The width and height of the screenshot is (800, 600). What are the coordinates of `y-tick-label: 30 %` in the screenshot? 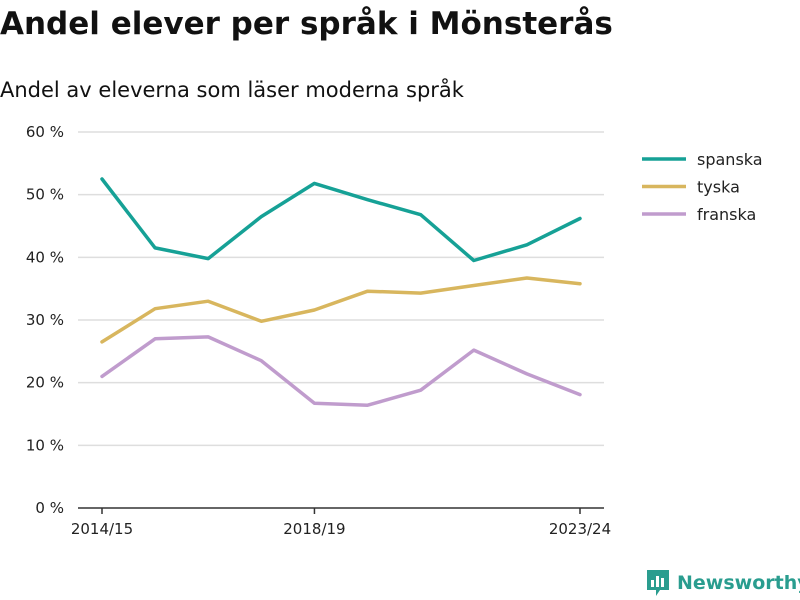 It's located at (45, 320).